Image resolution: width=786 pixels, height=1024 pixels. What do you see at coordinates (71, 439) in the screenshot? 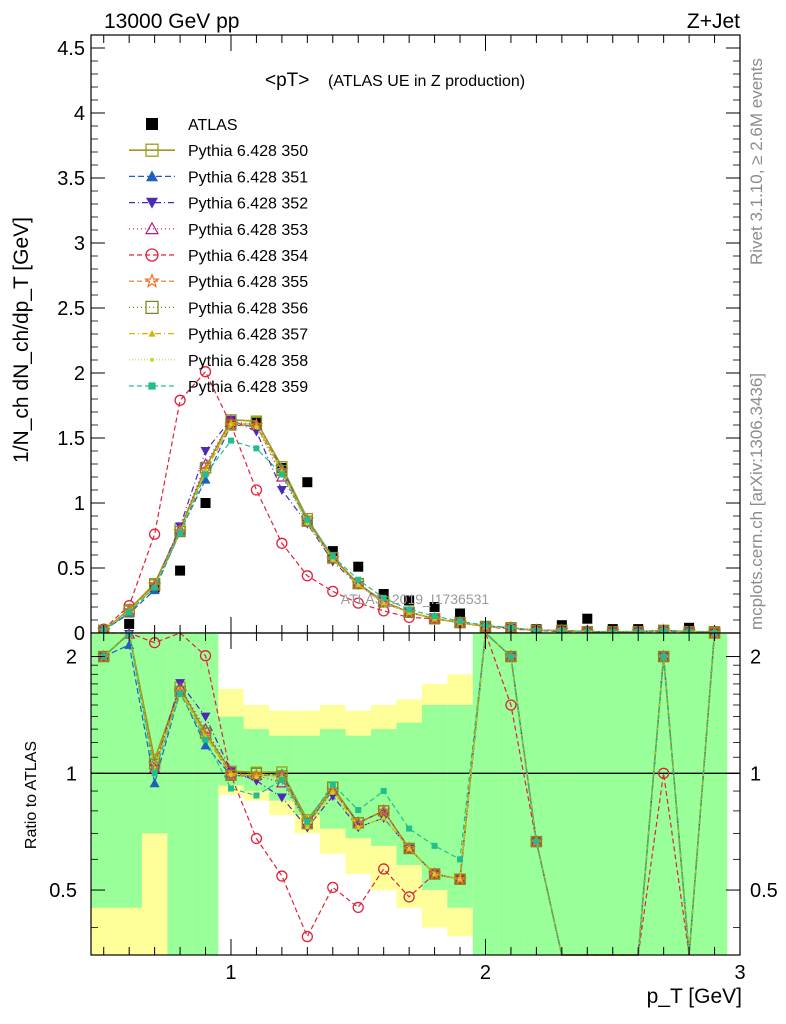
I see `main-y-tick-label: 1.5` at bounding box center [71, 439].